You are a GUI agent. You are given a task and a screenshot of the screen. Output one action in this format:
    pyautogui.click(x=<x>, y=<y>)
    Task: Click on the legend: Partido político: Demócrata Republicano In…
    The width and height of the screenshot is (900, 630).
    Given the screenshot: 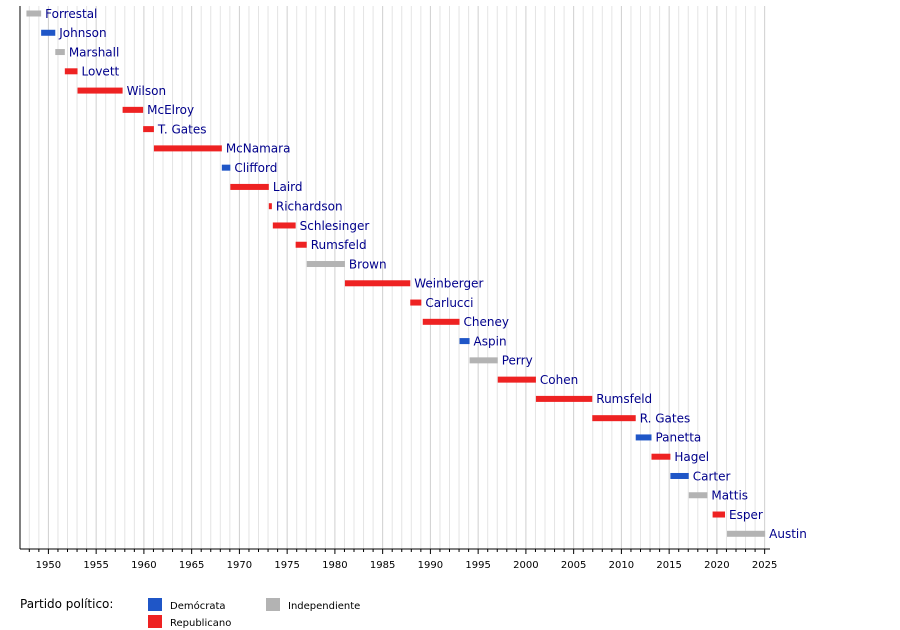 What is the action you would take?
    pyautogui.click(x=190, y=613)
    